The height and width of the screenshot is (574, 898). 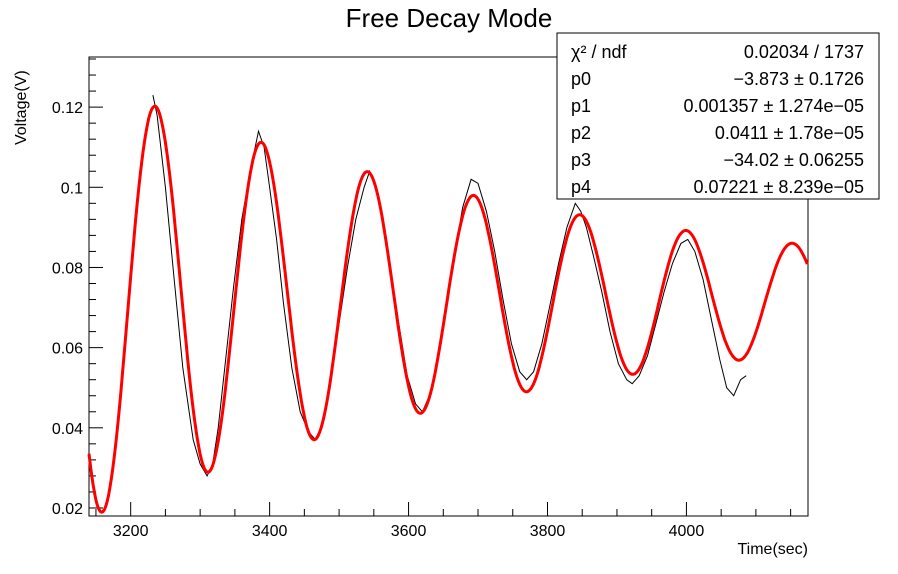 What do you see at coordinates (72, 188) in the screenshot?
I see `y-tick-label: 0.1` at bounding box center [72, 188].